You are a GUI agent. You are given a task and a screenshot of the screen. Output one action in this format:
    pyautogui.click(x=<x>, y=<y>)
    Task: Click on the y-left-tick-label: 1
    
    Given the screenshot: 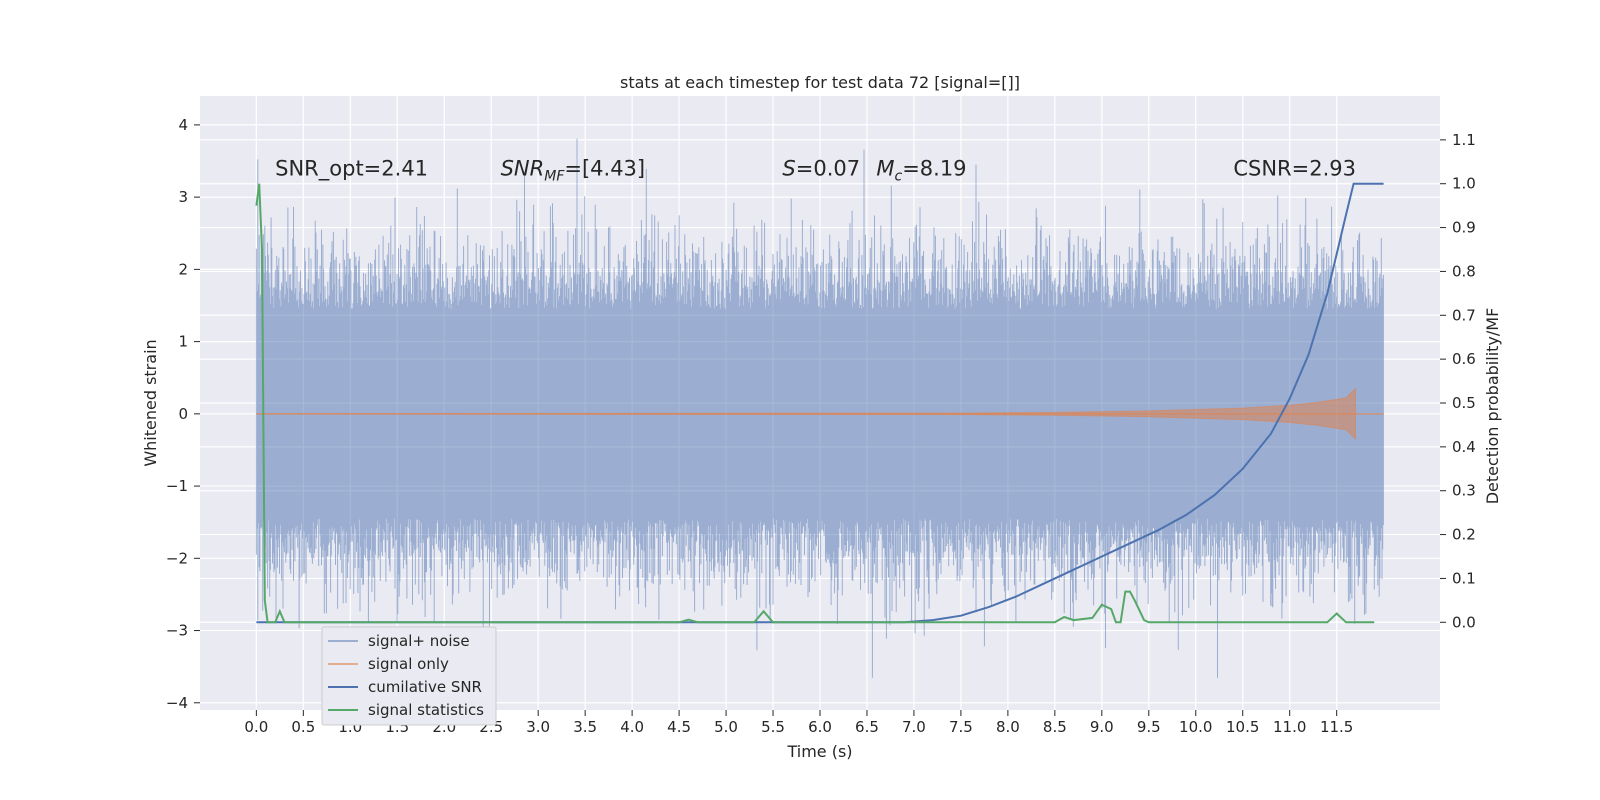 What is the action you would take?
    pyautogui.click(x=183, y=342)
    